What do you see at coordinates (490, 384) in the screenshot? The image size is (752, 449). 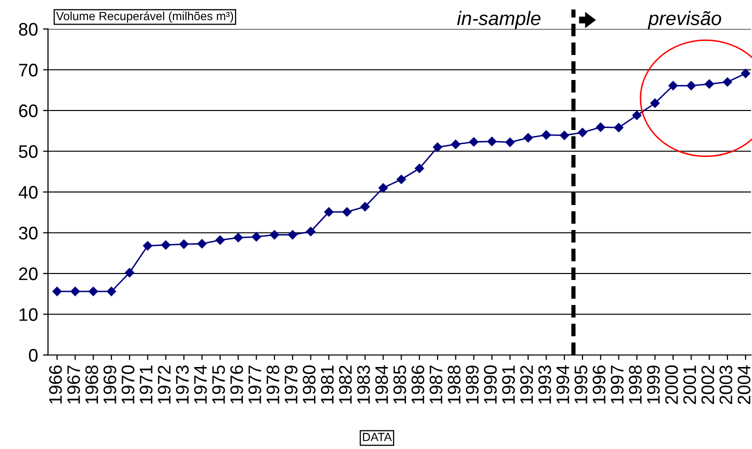 I see `x-tick-label: 1990` at bounding box center [490, 384].